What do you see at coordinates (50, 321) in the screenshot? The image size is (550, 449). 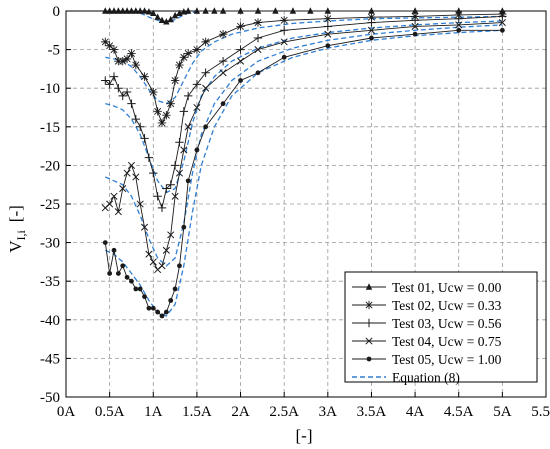 I see `y-tick-label: -40` at bounding box center [50, 321].